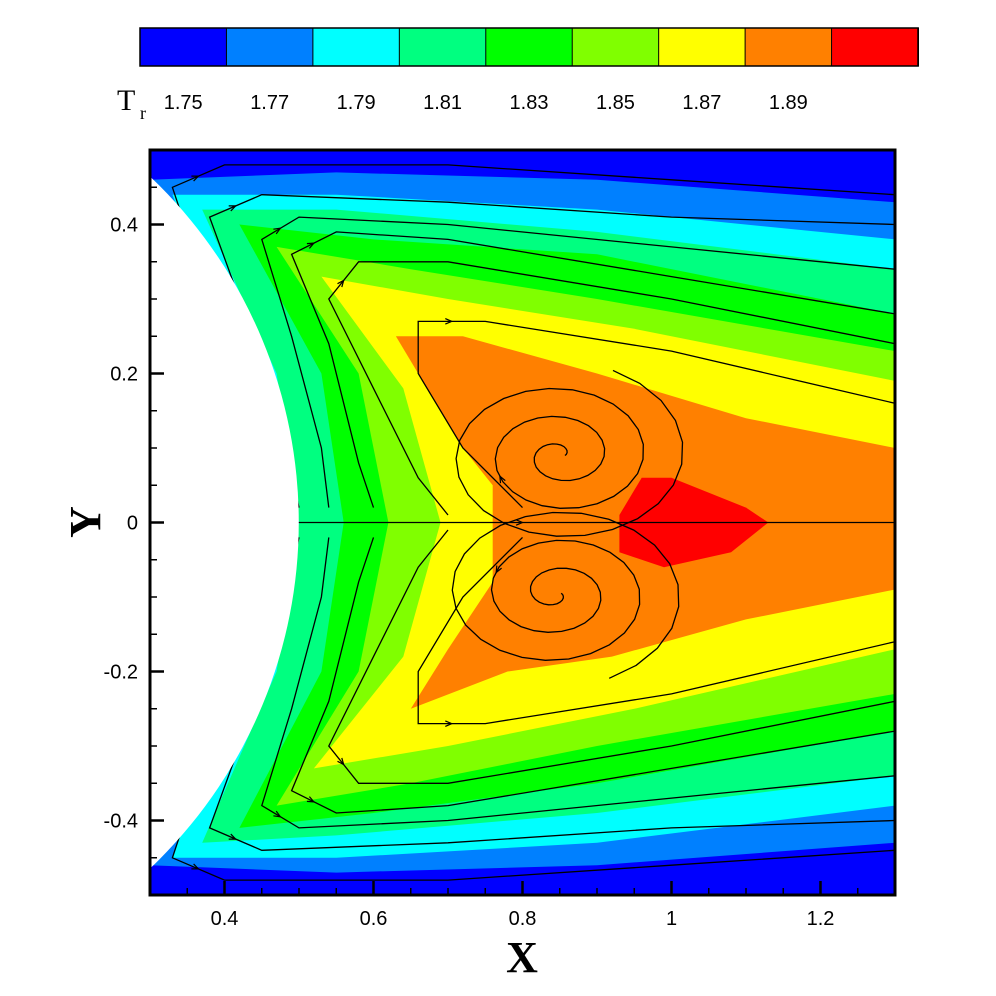 This screenshot has height=996, width=996. Describe the element at coordinates (132, 524) in the screenshot. I see `y-tick-label: 0` at that location.